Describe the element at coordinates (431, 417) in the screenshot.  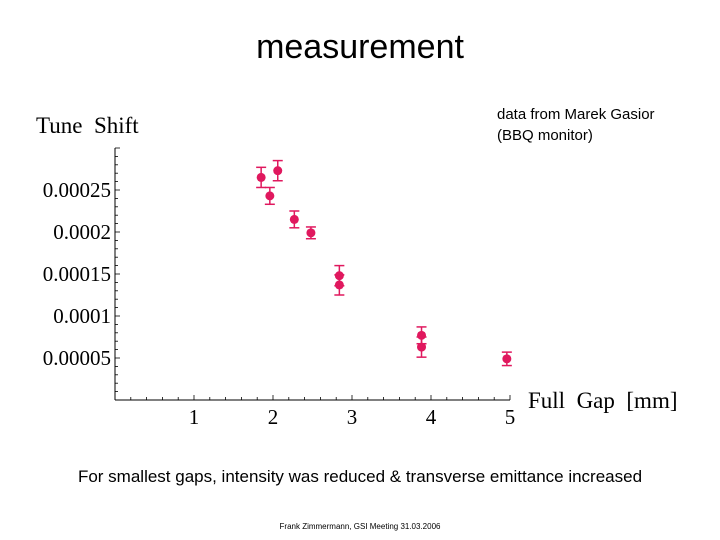
I see `x-tick-label: 4` at that location.